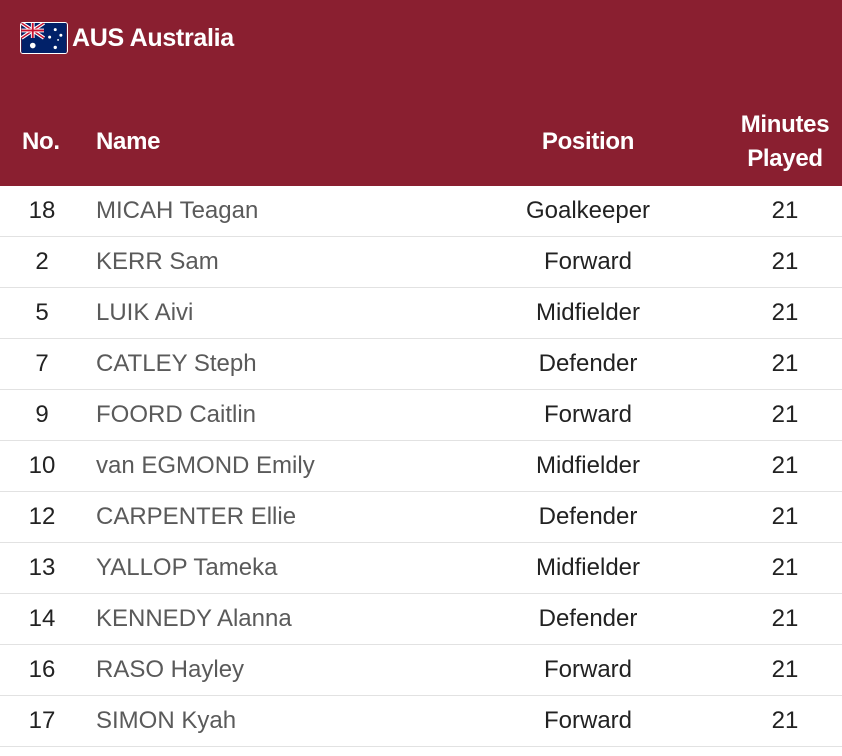 The image size is (842, 756). What do you see at coordinates (42, 312) in the screenshot?
I see `player-number: 5` at bounding box center [42, 312].